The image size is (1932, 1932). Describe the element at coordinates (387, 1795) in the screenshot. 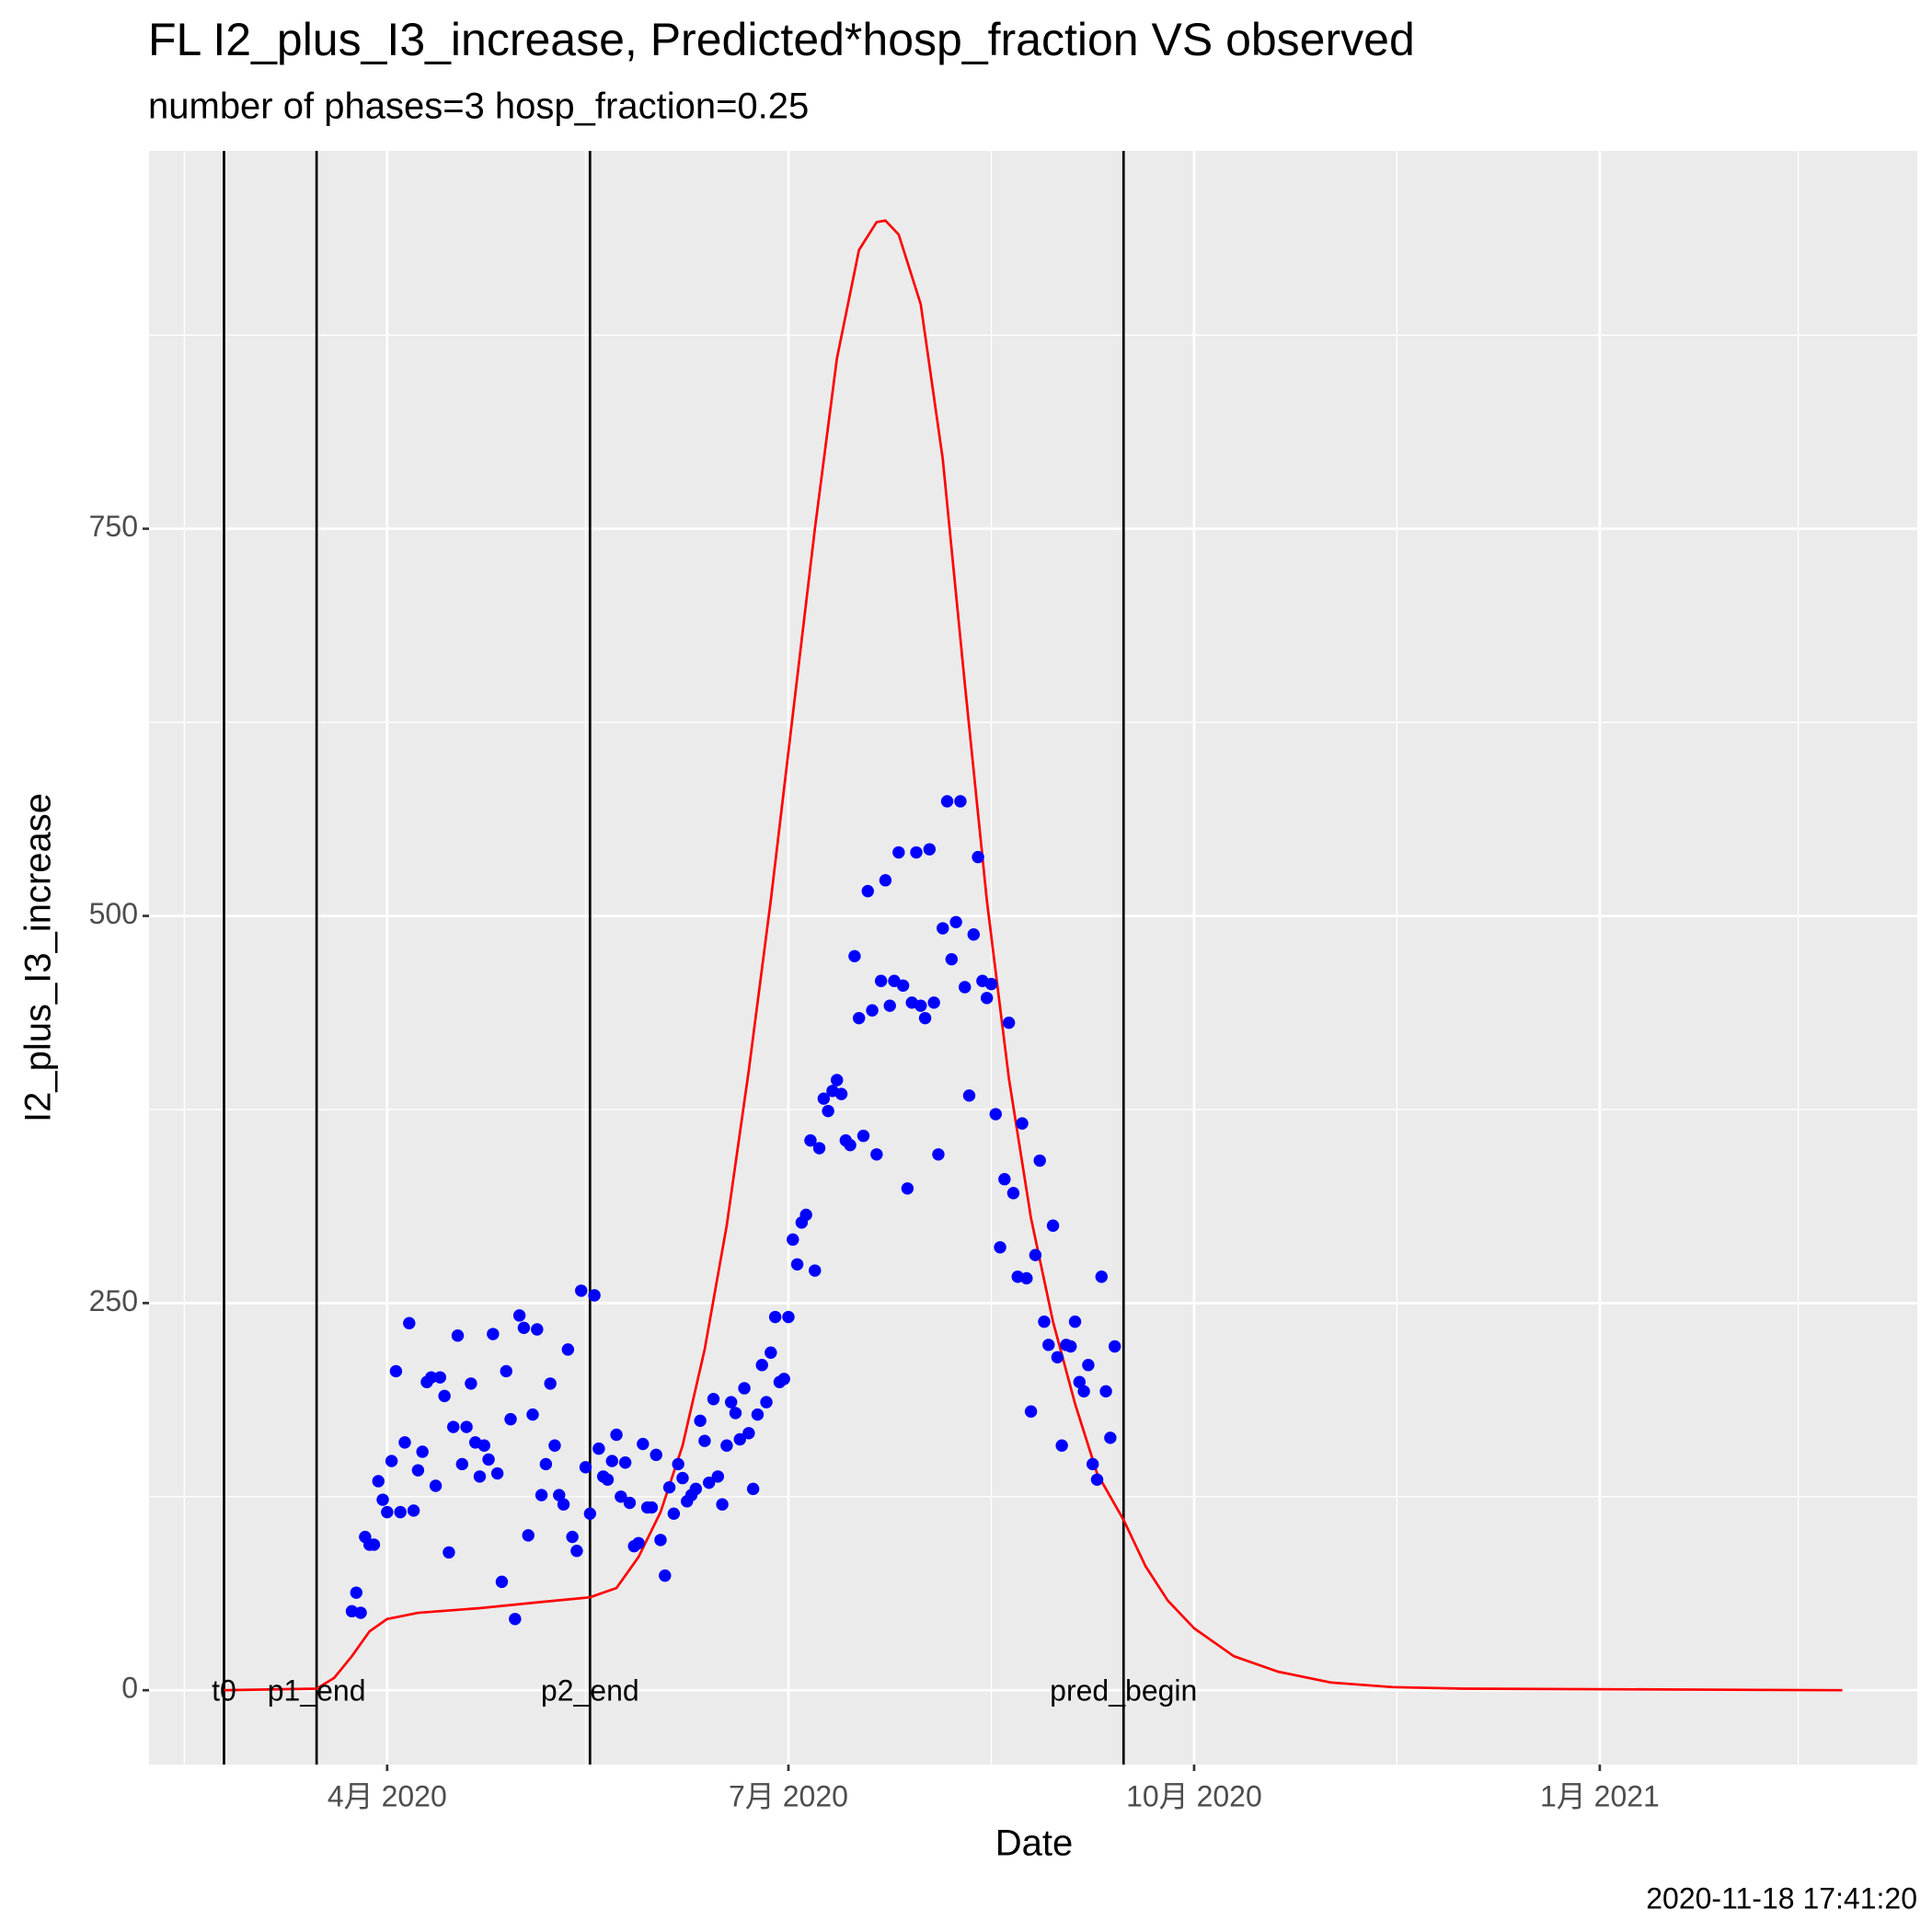

I see `x-tick-label: 4月 2020` at that location.